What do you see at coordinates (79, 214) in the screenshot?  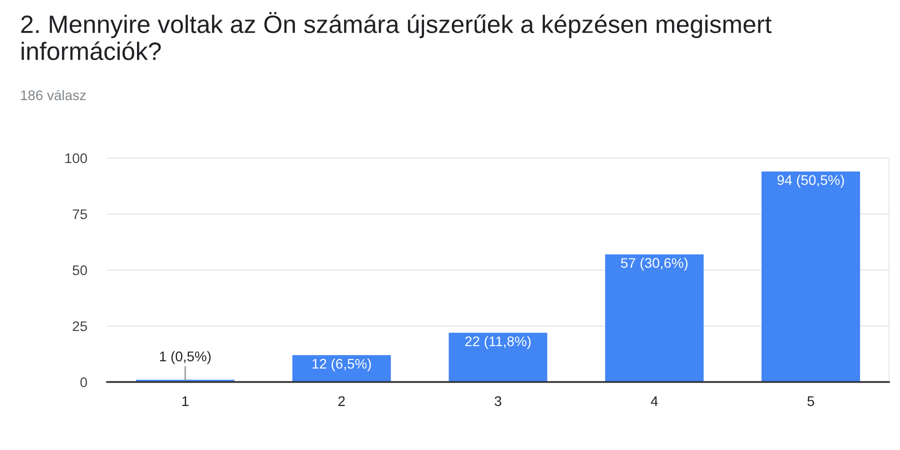 I see `y-tick-label: 75` at bounding box center [79, 214].